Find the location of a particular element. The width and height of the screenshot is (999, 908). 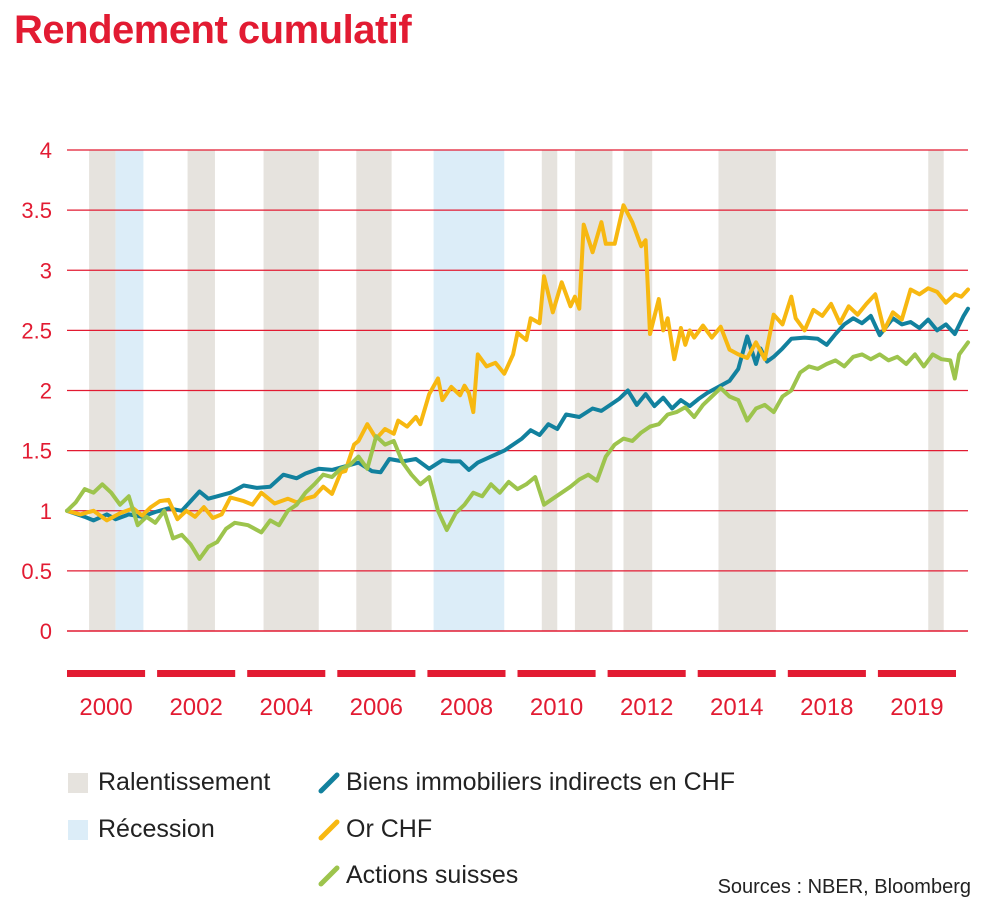

x-tick-label: 2012 is located at coordinates (646, 707).